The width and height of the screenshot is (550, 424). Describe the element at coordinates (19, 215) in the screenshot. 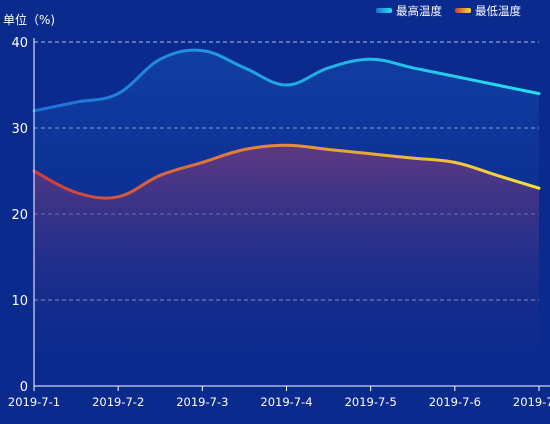

I see `y-tick-label: 20` at that location.